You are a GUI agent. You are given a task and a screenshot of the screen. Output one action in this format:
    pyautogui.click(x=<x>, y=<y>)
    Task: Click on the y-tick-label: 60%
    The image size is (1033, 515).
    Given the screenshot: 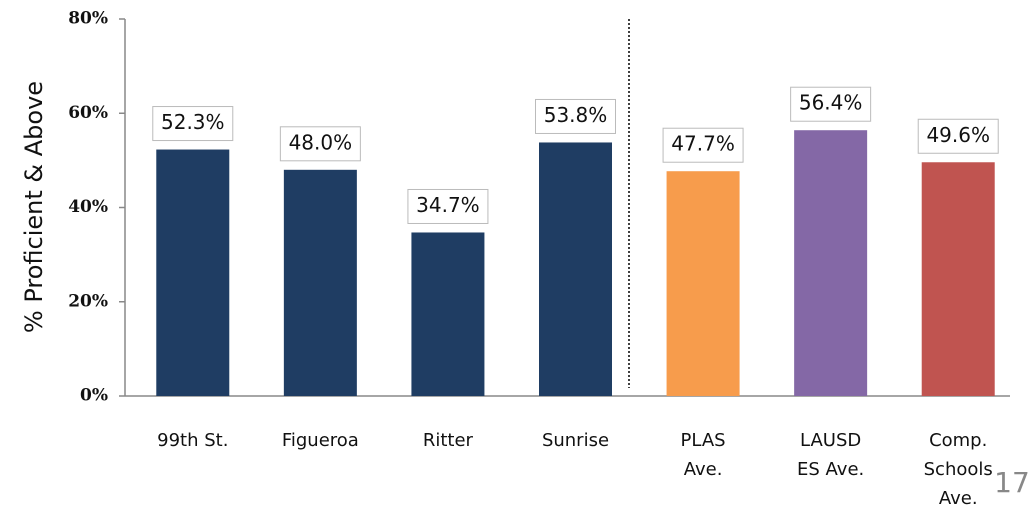 What is the action you would take?
    pyautogui.click(x=88, y=113)
    